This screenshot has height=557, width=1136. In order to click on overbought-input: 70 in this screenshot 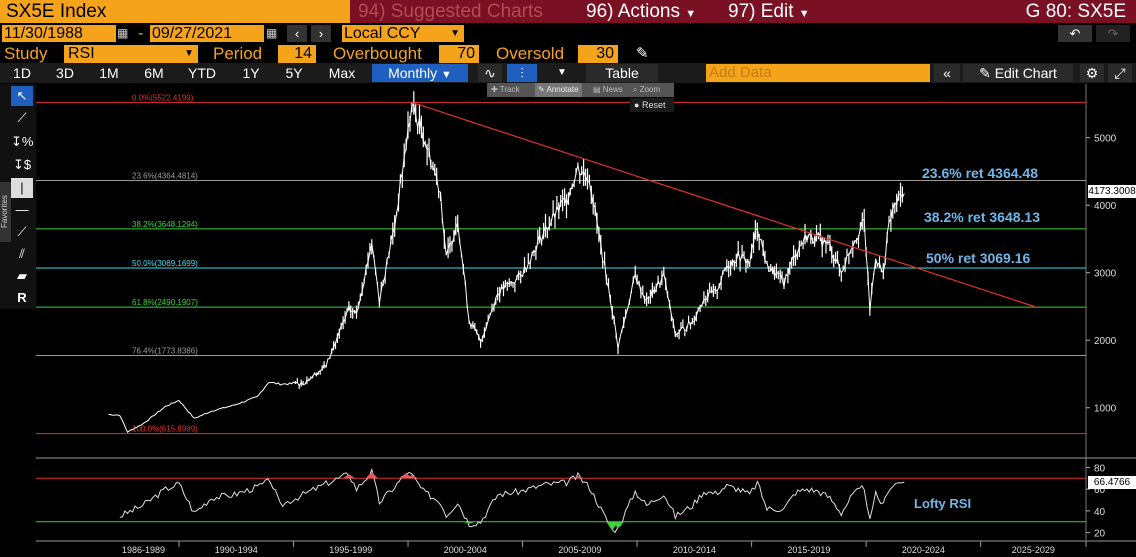, I will do `click(459, 54)`.